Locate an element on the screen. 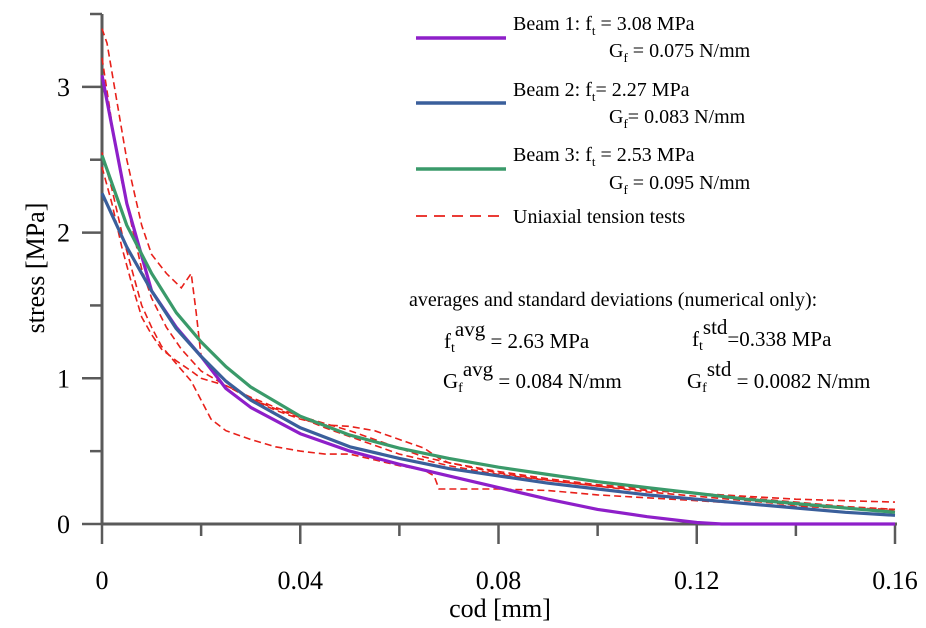 Image resolution: width=926 pixels, height=628 pixels. y-tick-label: 3 is located at coordinates (63, 87).